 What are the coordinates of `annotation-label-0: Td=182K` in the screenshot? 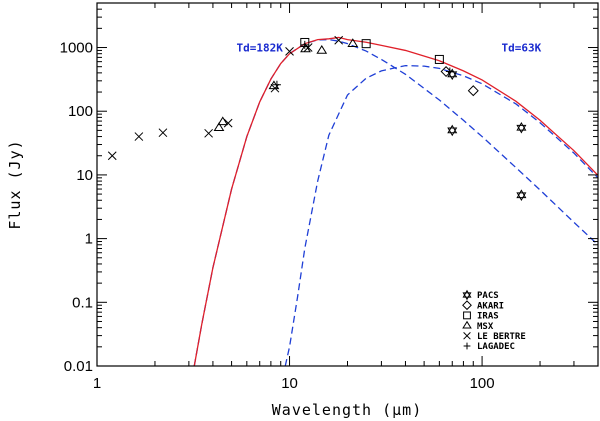 It's located at (260, 48).